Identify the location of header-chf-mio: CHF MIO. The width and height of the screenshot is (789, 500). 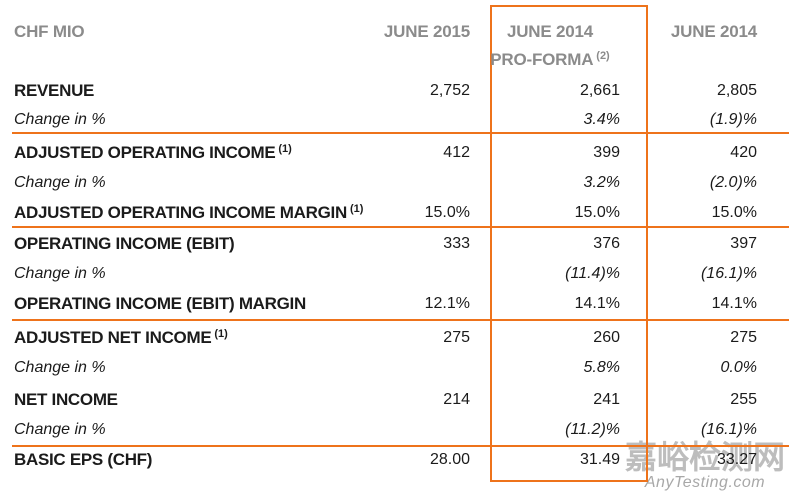
(49, 31).